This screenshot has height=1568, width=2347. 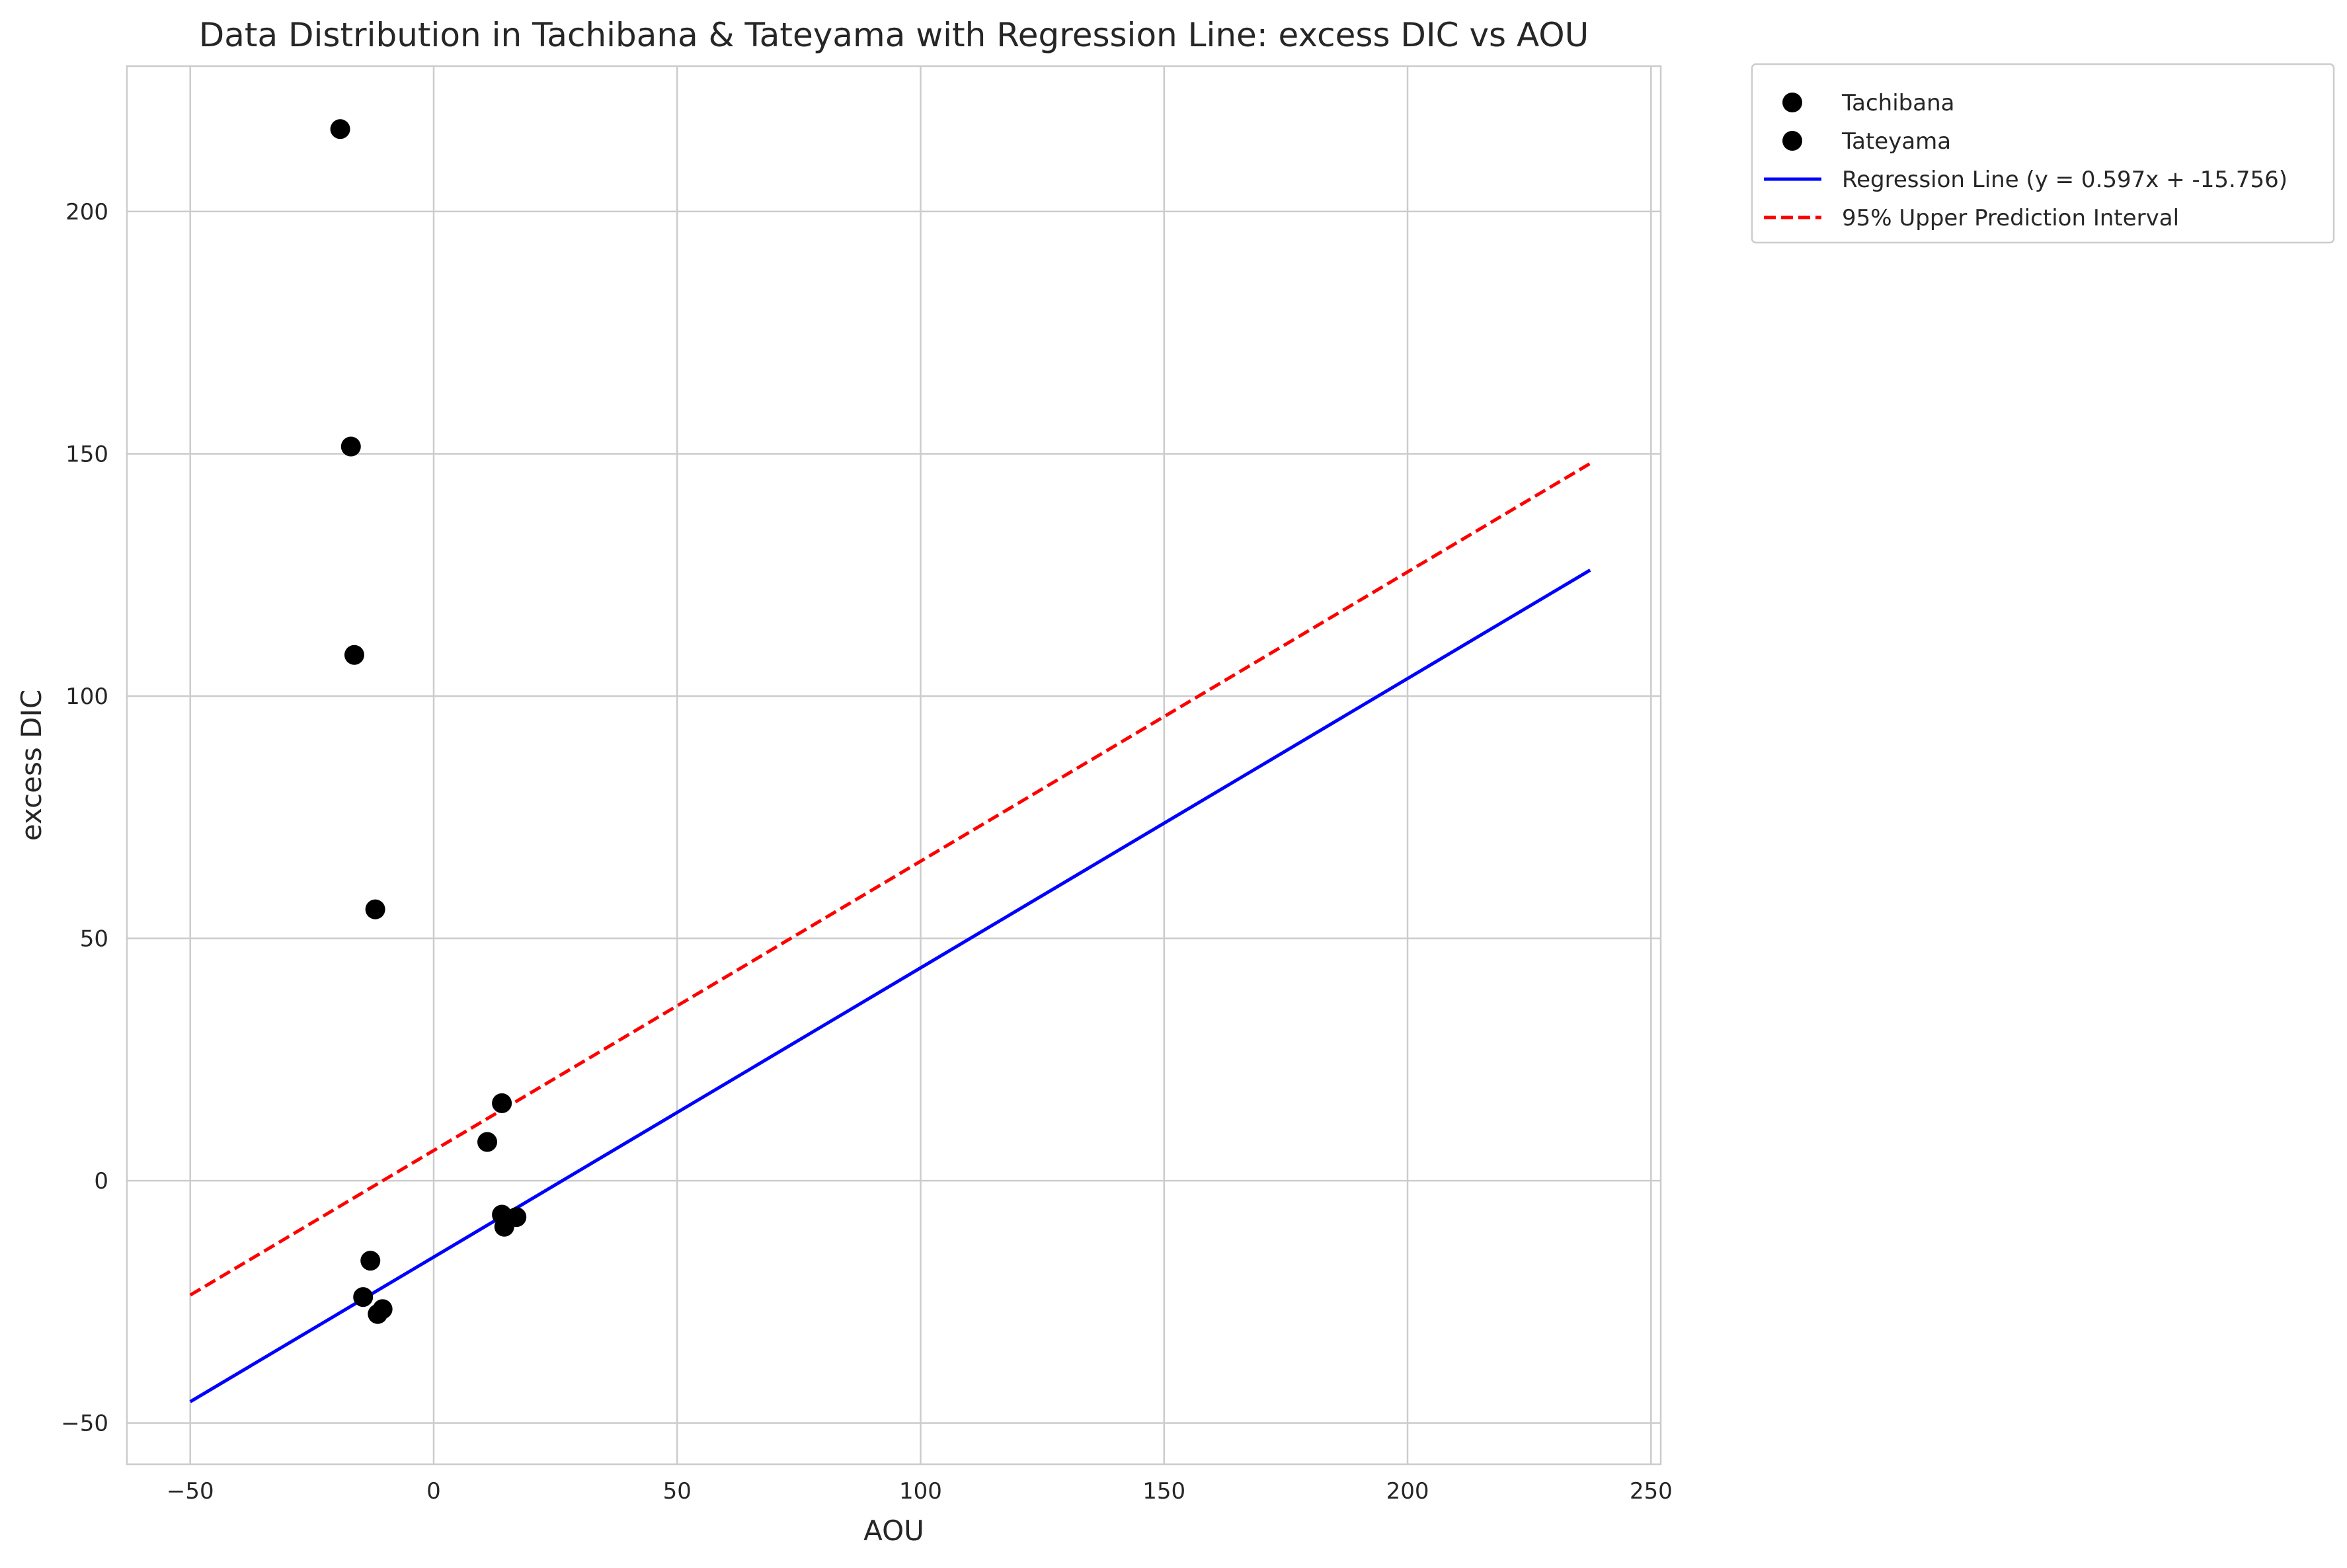 I want to click on x-tick-label: 250, so click(x=1651, y=1491).